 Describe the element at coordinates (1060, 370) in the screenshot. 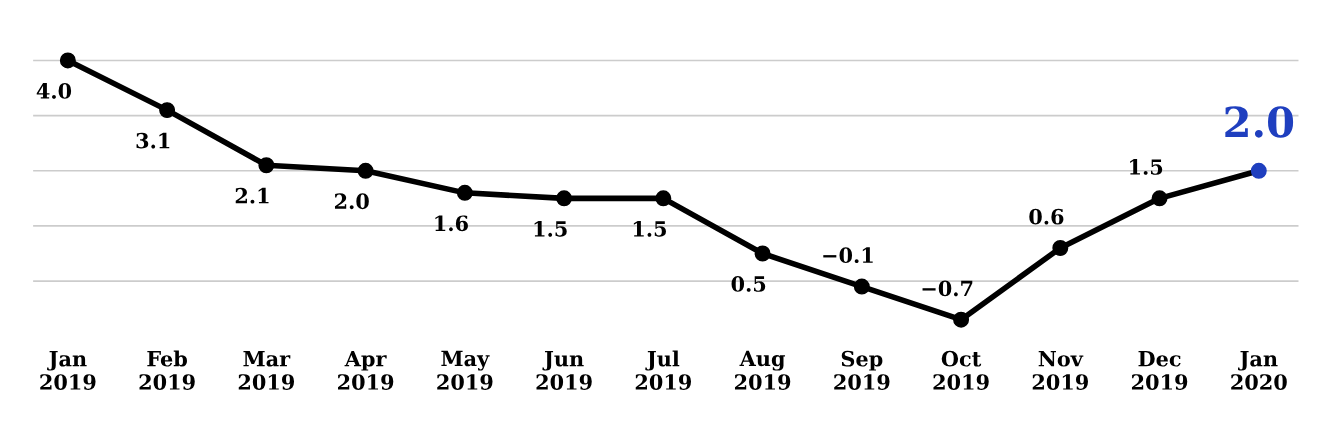

I see `x-tick-label: Nov 2019` at that location.